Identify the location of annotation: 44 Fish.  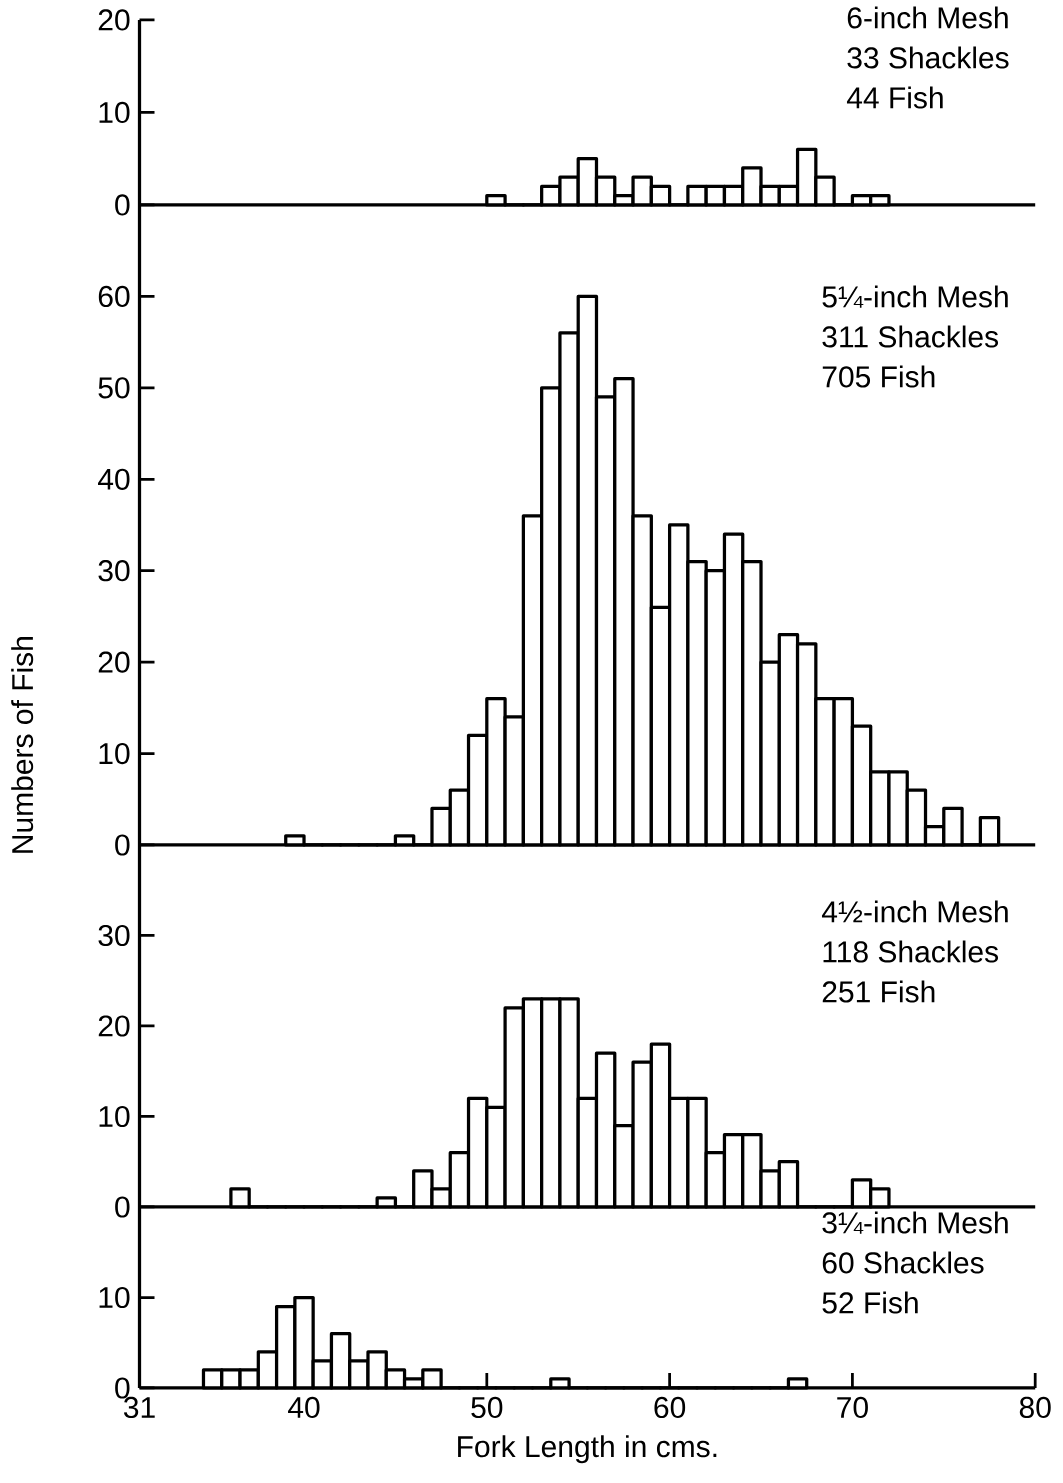
(894, 97).